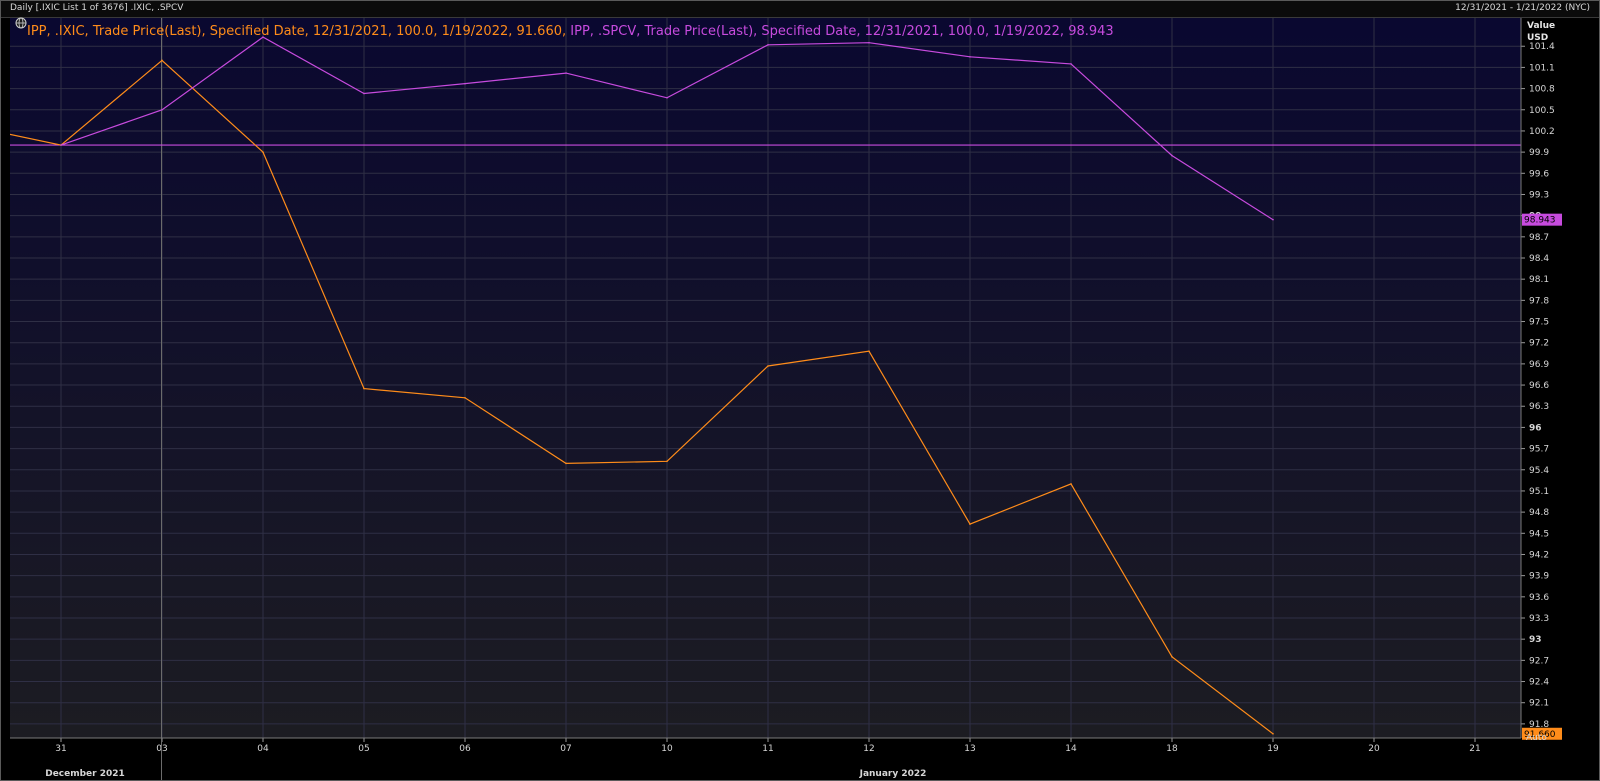  Describe the element at coordinates (1273, 749) in the screenshot. I see `x-tick-label: 19` at that location.